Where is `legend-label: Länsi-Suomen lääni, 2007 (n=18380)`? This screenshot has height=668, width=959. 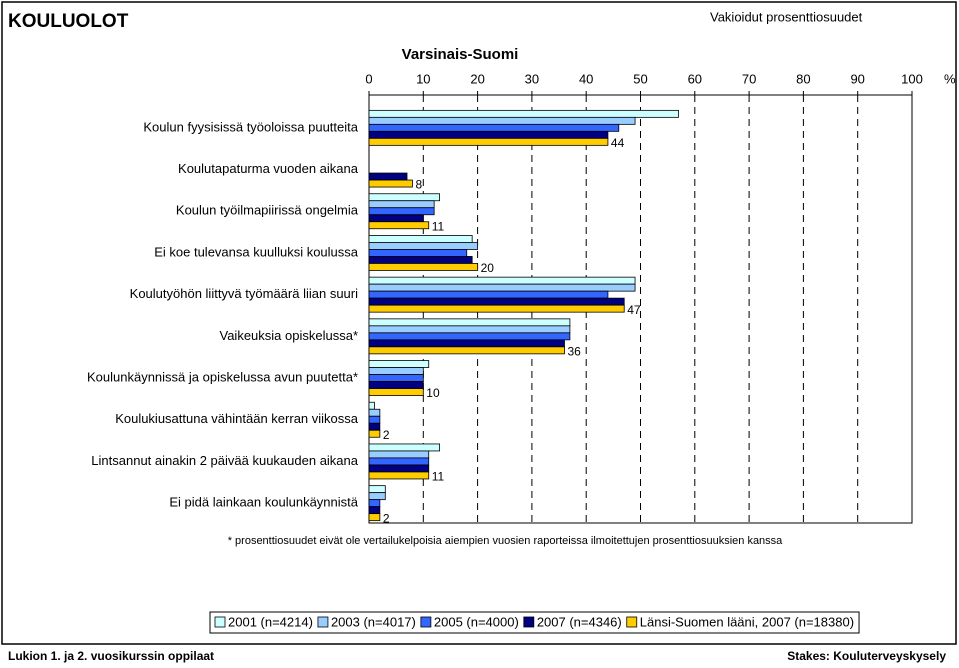 legend-label: Länsi-Suomen lääni, 2007 (n=18380) is located at coordinates (747, 621).